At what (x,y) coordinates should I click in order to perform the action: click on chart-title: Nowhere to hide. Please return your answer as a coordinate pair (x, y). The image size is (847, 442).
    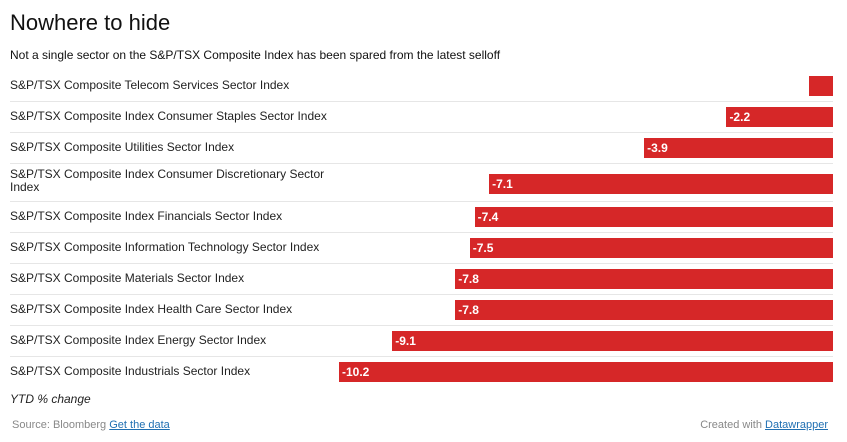
    Looking at the image, I should click on (90, 22).